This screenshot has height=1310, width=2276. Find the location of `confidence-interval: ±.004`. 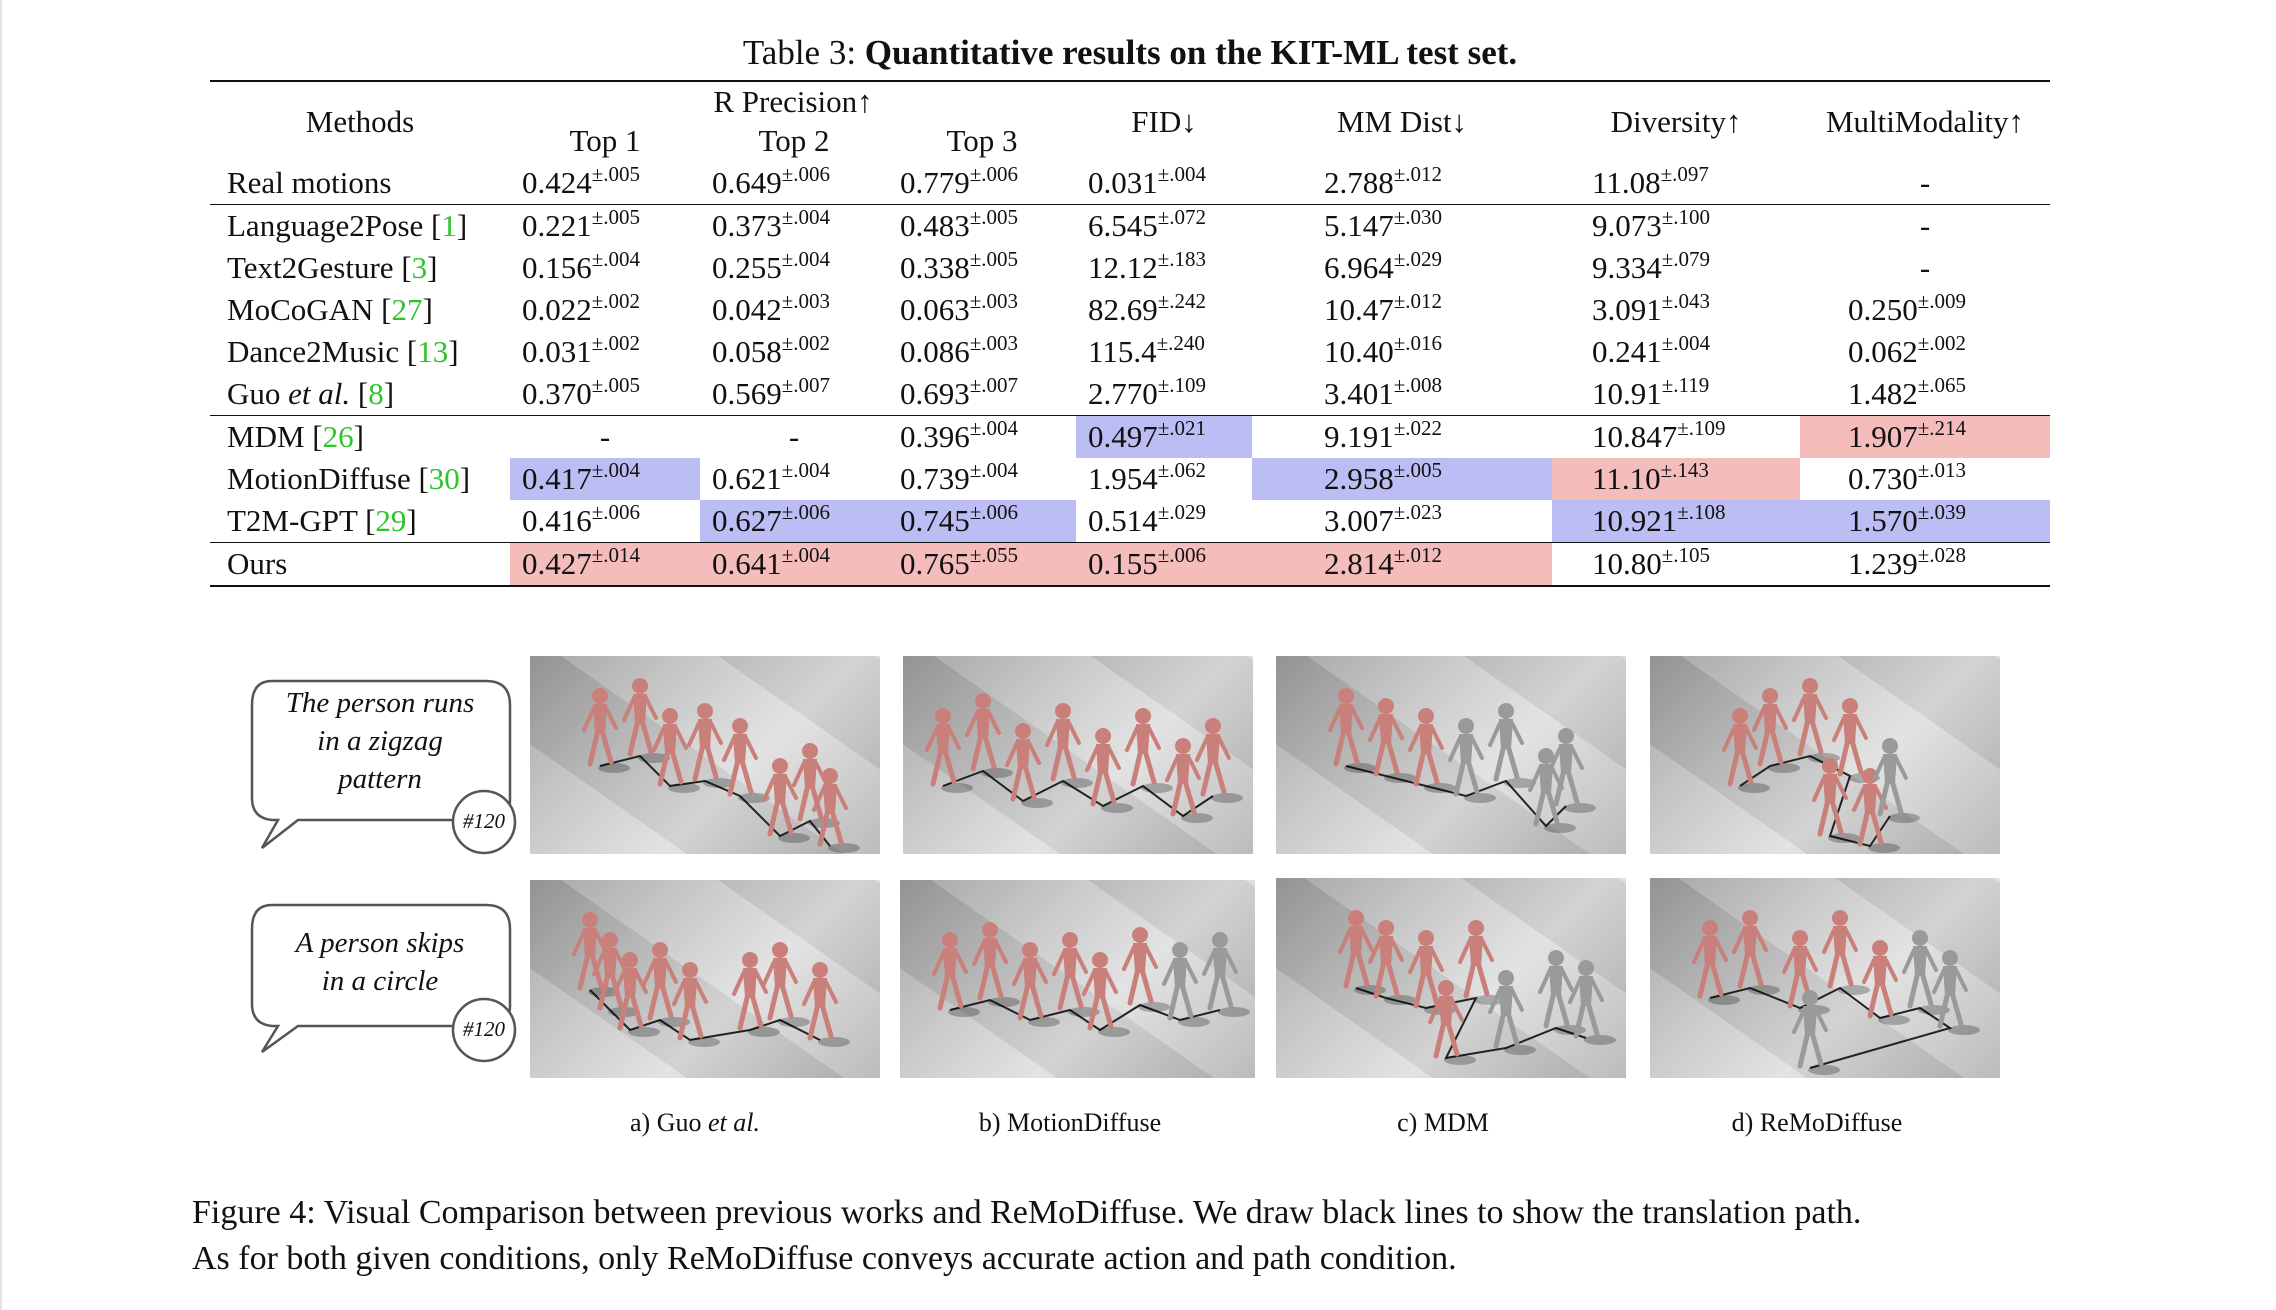

confidence-interval: ±.004 is located at coordinates (806, 470).